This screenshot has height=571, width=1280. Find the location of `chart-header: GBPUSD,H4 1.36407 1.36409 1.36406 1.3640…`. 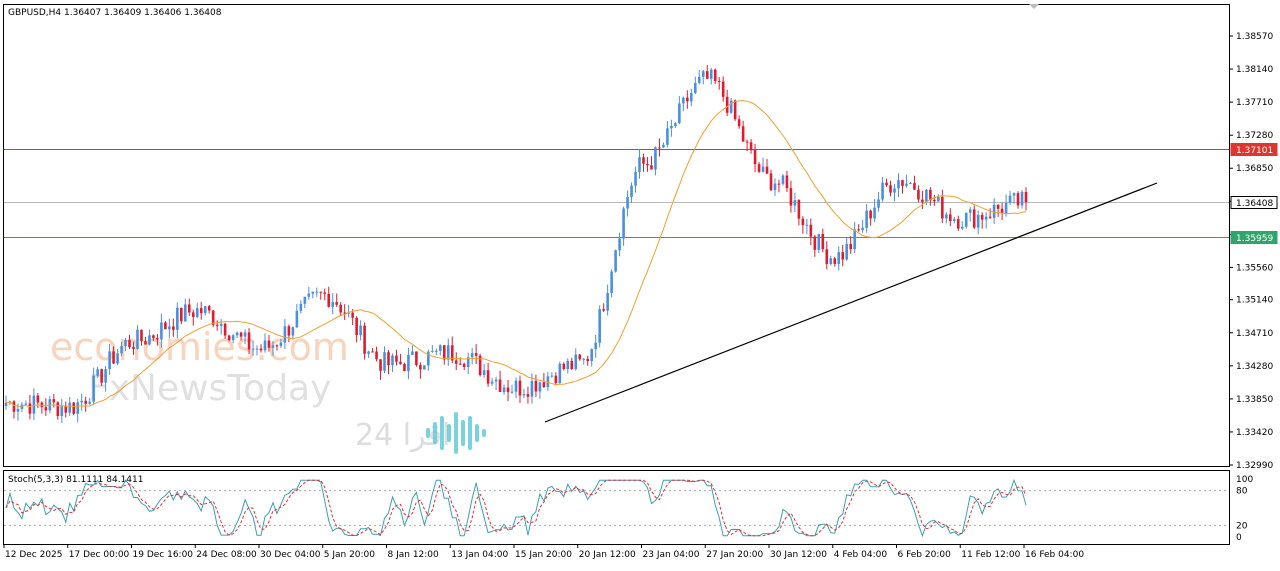

chart-header: GBPUSD,H4 1.36407 1.36409 1.36406 1.3640… is located at coordinates (115, 13).